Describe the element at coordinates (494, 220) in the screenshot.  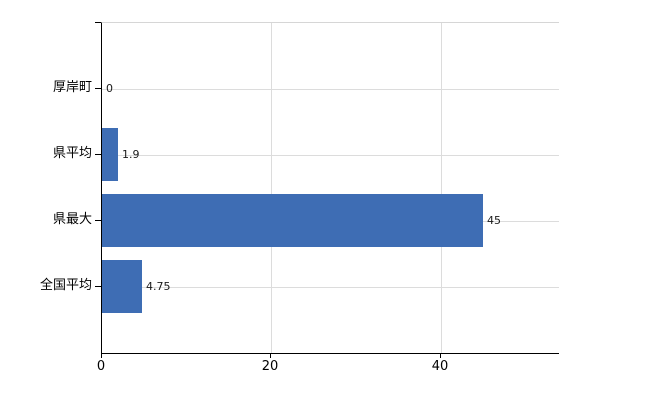
I see `value-label: 45` at that location.